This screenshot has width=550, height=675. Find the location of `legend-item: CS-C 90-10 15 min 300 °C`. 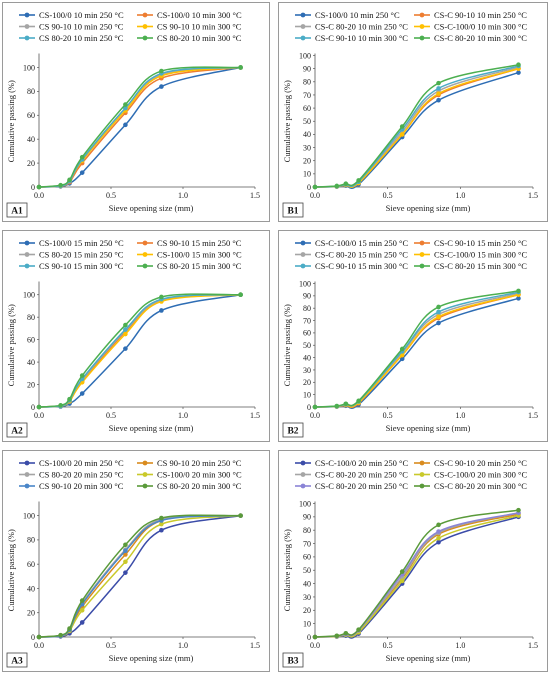

legend-item: CS-C 90-10 15 min 300 °C is located at coordinates (351, 266).